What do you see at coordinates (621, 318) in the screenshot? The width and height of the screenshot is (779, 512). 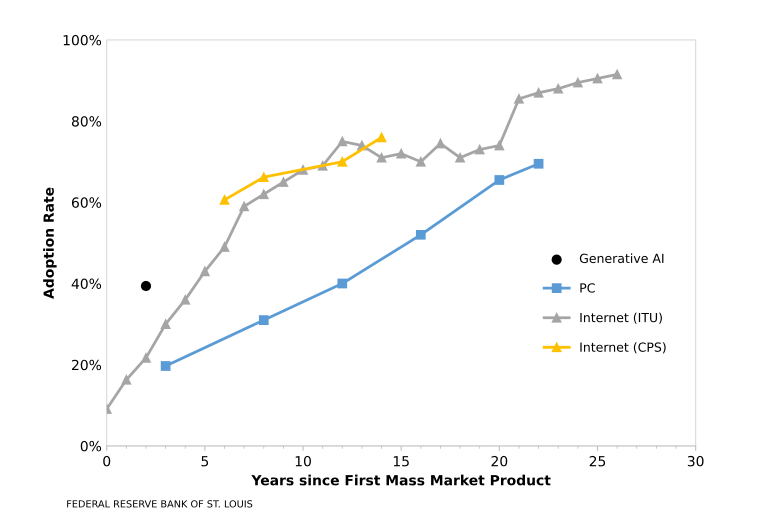 I see `legend-label: Internet (ITU)` at bounding box center [621, 318].